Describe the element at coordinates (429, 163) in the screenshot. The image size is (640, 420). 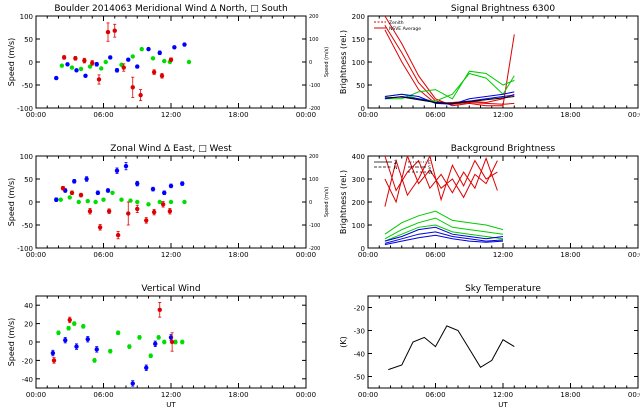
I see `legend-label: E` at that location.